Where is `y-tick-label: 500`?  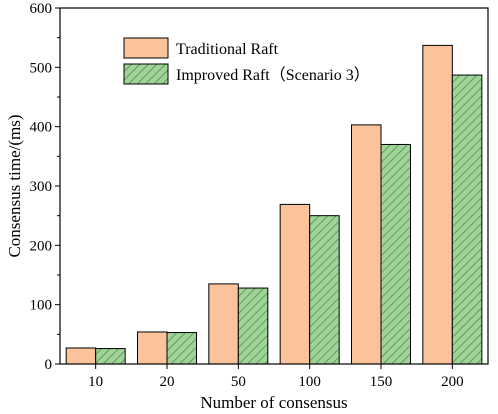
y-tick-label: 500 is located at coordinates (41, 68).